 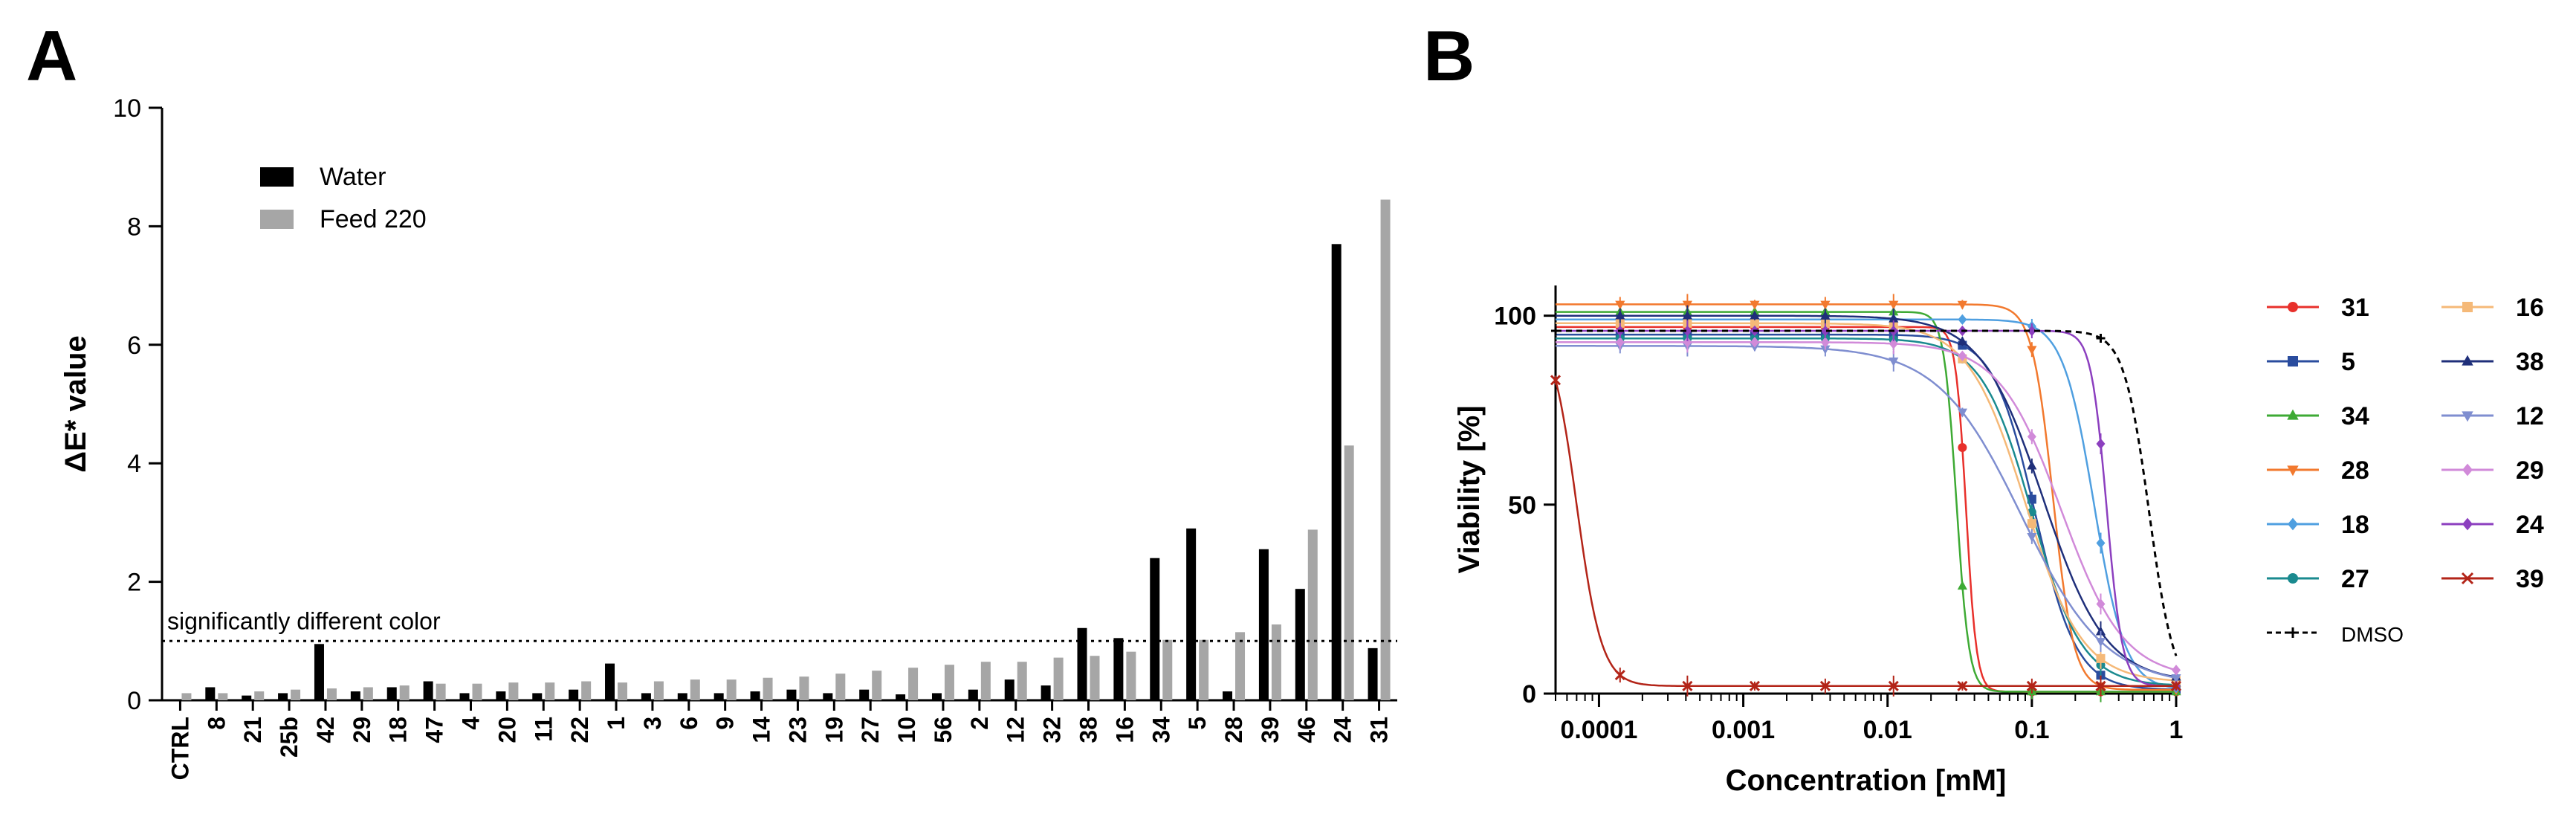 I want to click on y-tick-label: 2, so click(x=134, y=583).